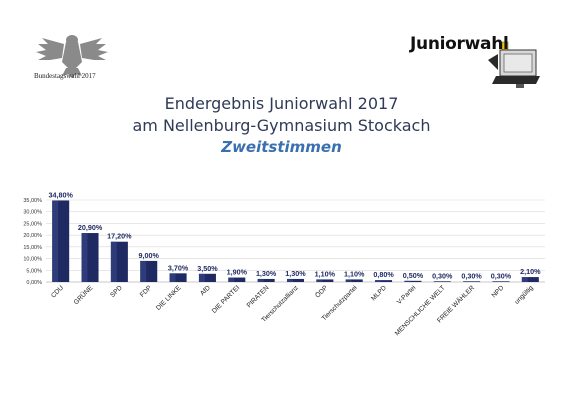 The image size is (563, 400). What do you see at coordinates (32, 236) in the screenshot?
I see `y-tick-label: 20,00%` at bounding box center [32, 236].